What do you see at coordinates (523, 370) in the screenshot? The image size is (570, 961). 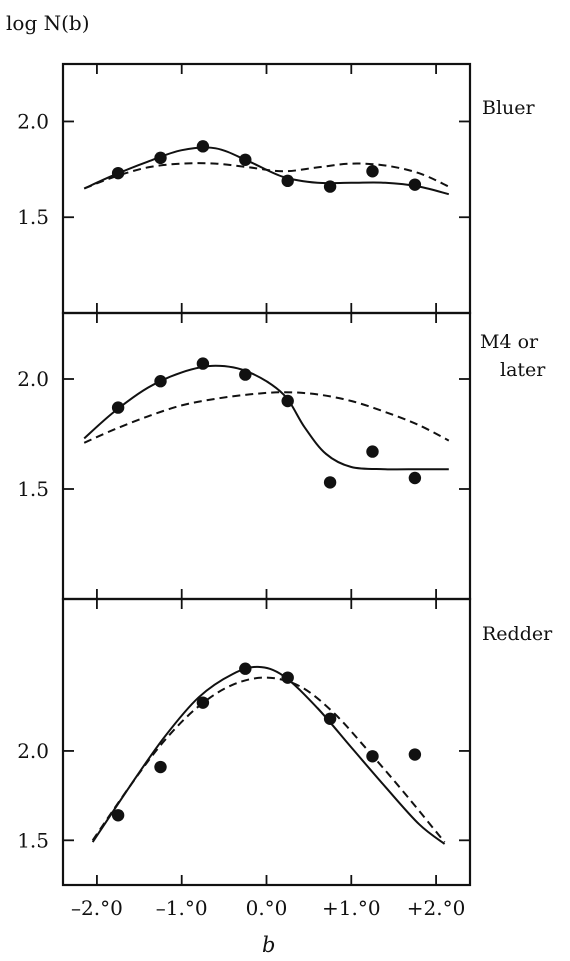 I see `panel-label-line: later` at bounding box center [523, 370].